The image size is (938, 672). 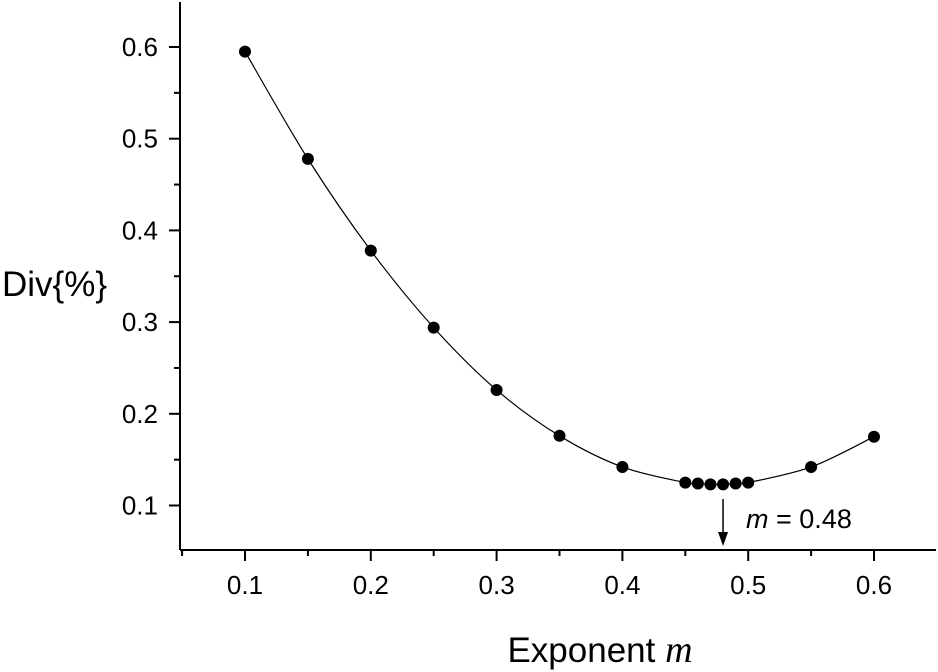 I want to click on y-tick-label: 0.3, so click(x=140, y=322).